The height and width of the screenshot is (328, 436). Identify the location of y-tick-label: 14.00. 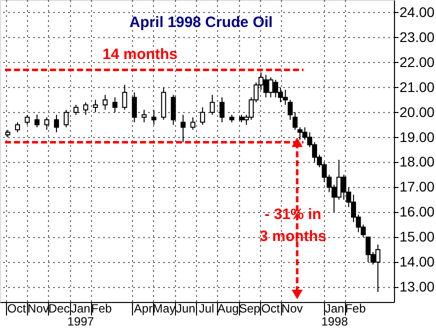
(417, 262).